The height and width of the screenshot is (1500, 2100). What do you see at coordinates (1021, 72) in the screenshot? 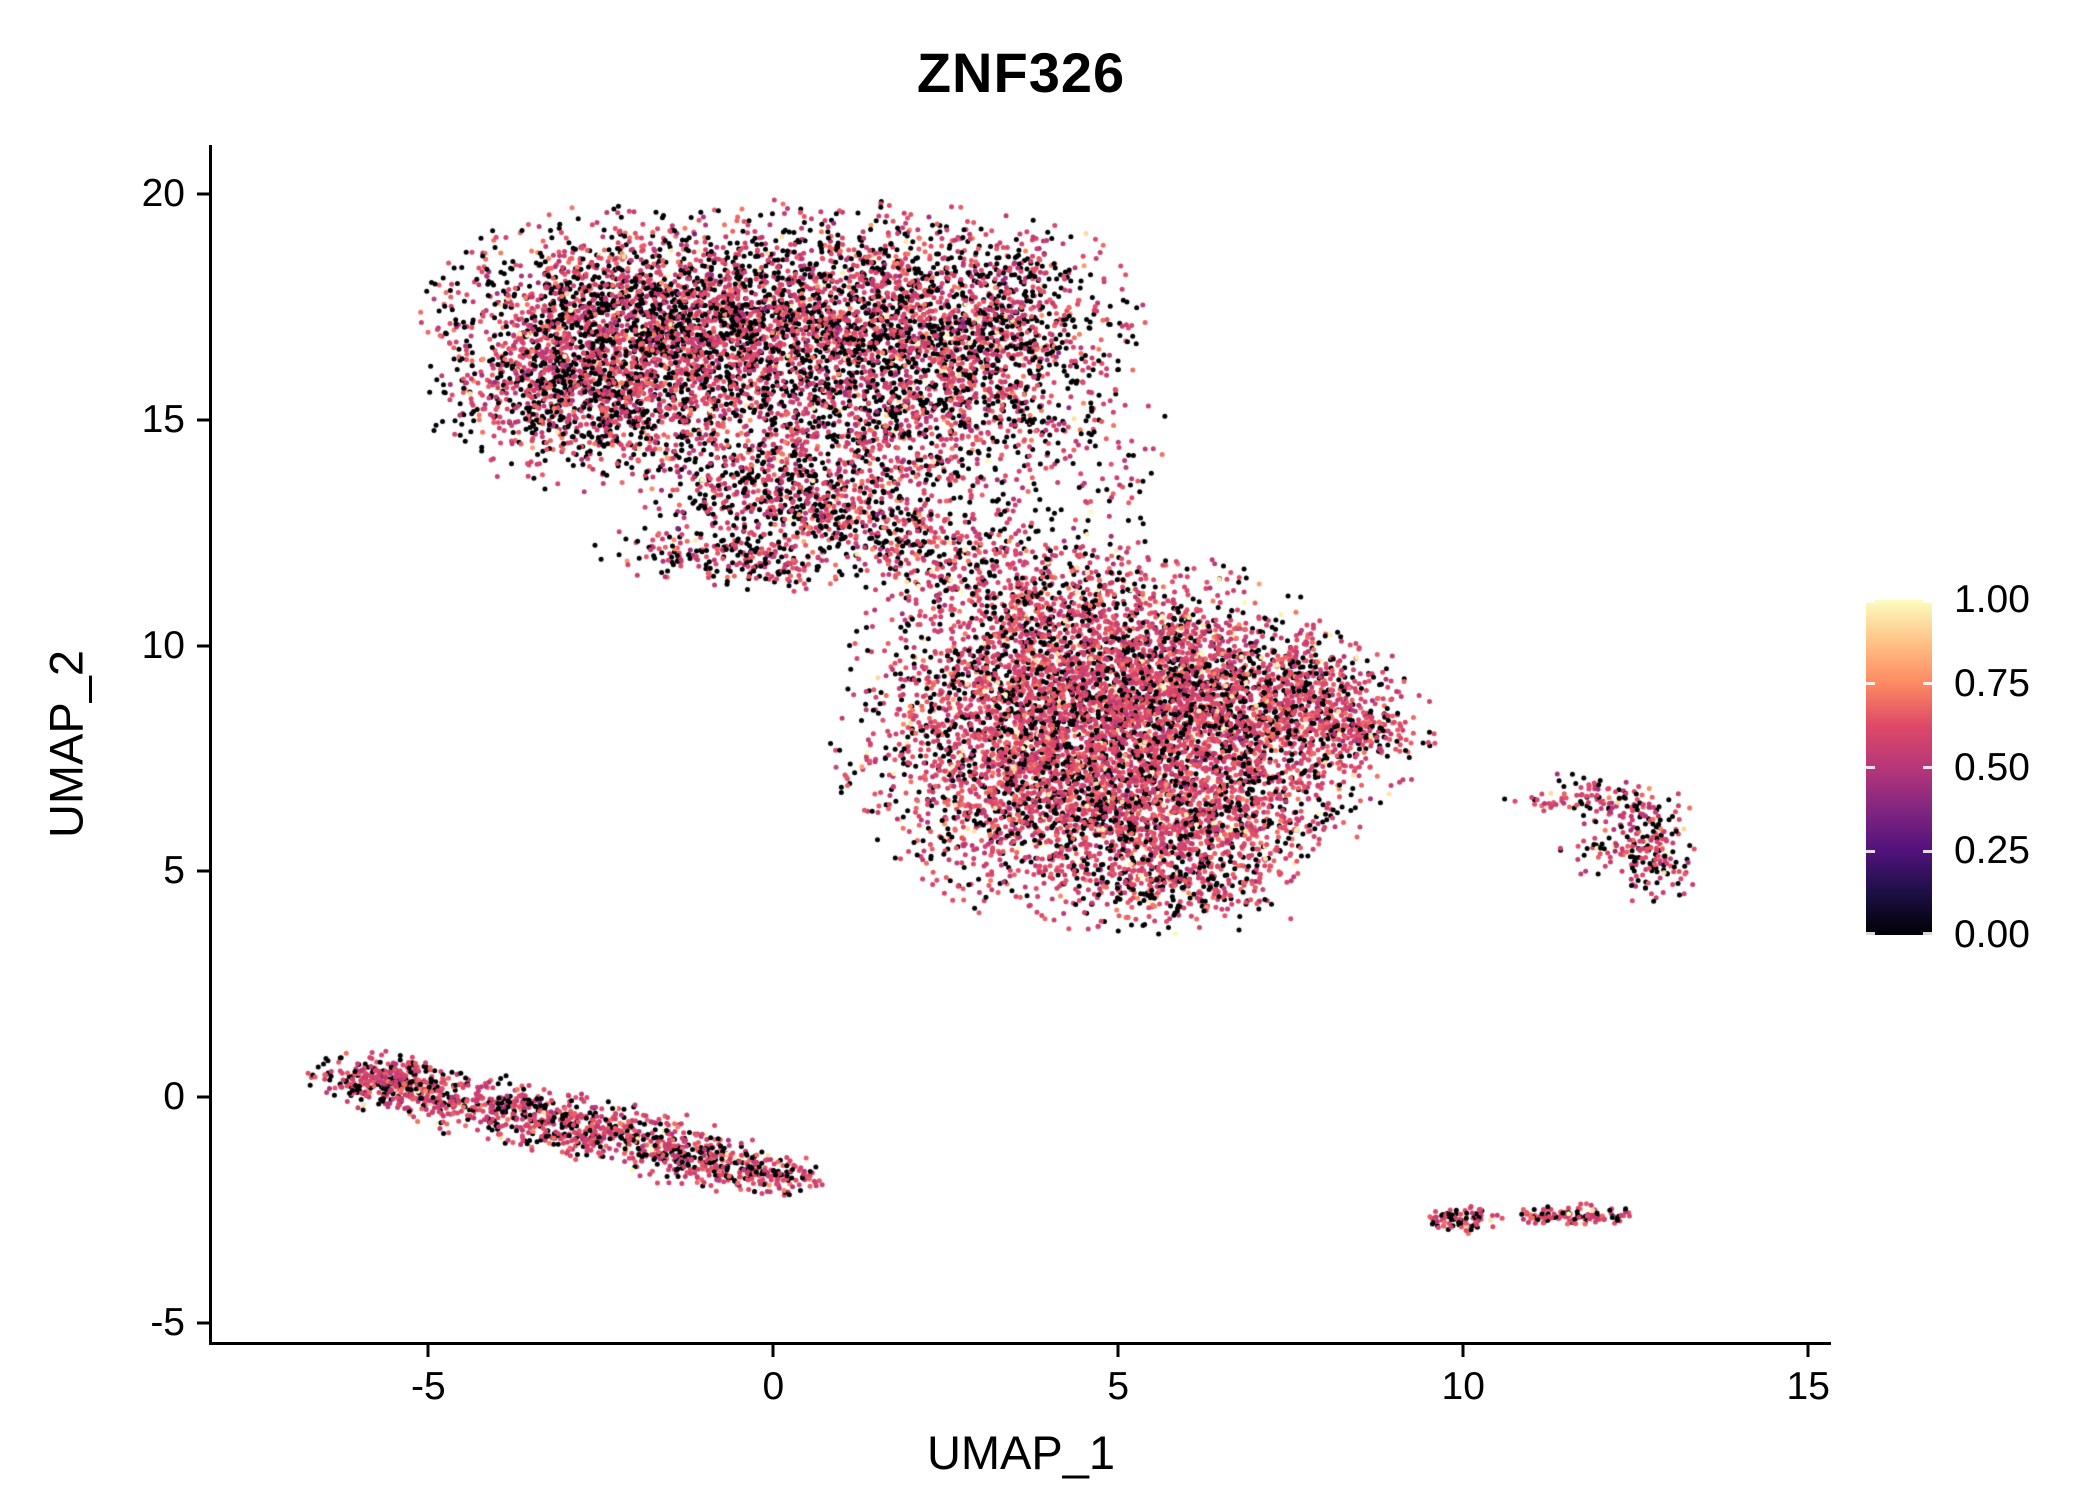
I see `plot-title: ZNF326` at bounding box center [1021, 72].